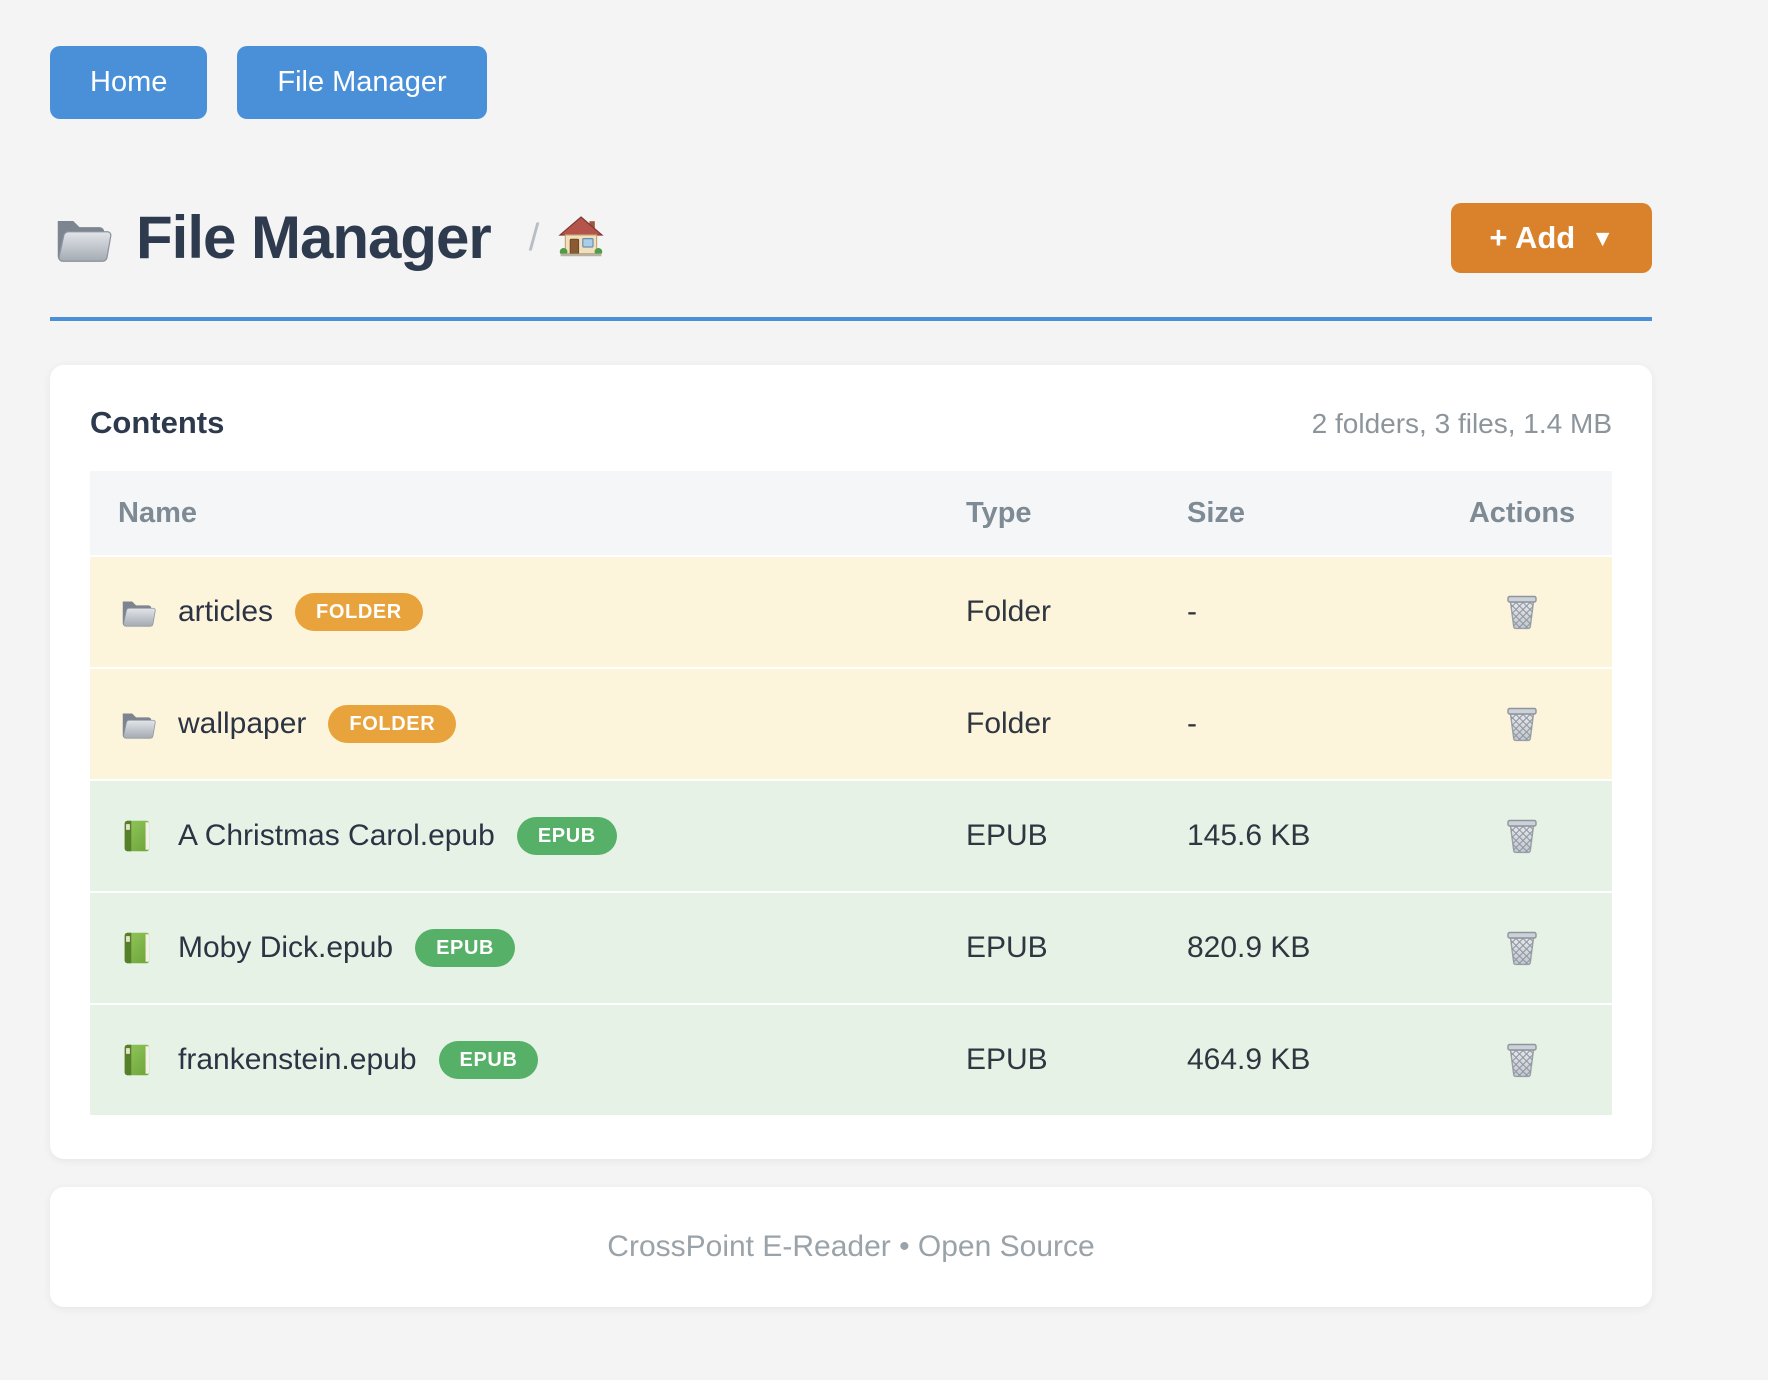 This screenshot has width=1768, height=1380. What do you see at coordinates (999, 512) in the screenshot?
I see `column-header-type: Type` at bounding box center [999, 512].